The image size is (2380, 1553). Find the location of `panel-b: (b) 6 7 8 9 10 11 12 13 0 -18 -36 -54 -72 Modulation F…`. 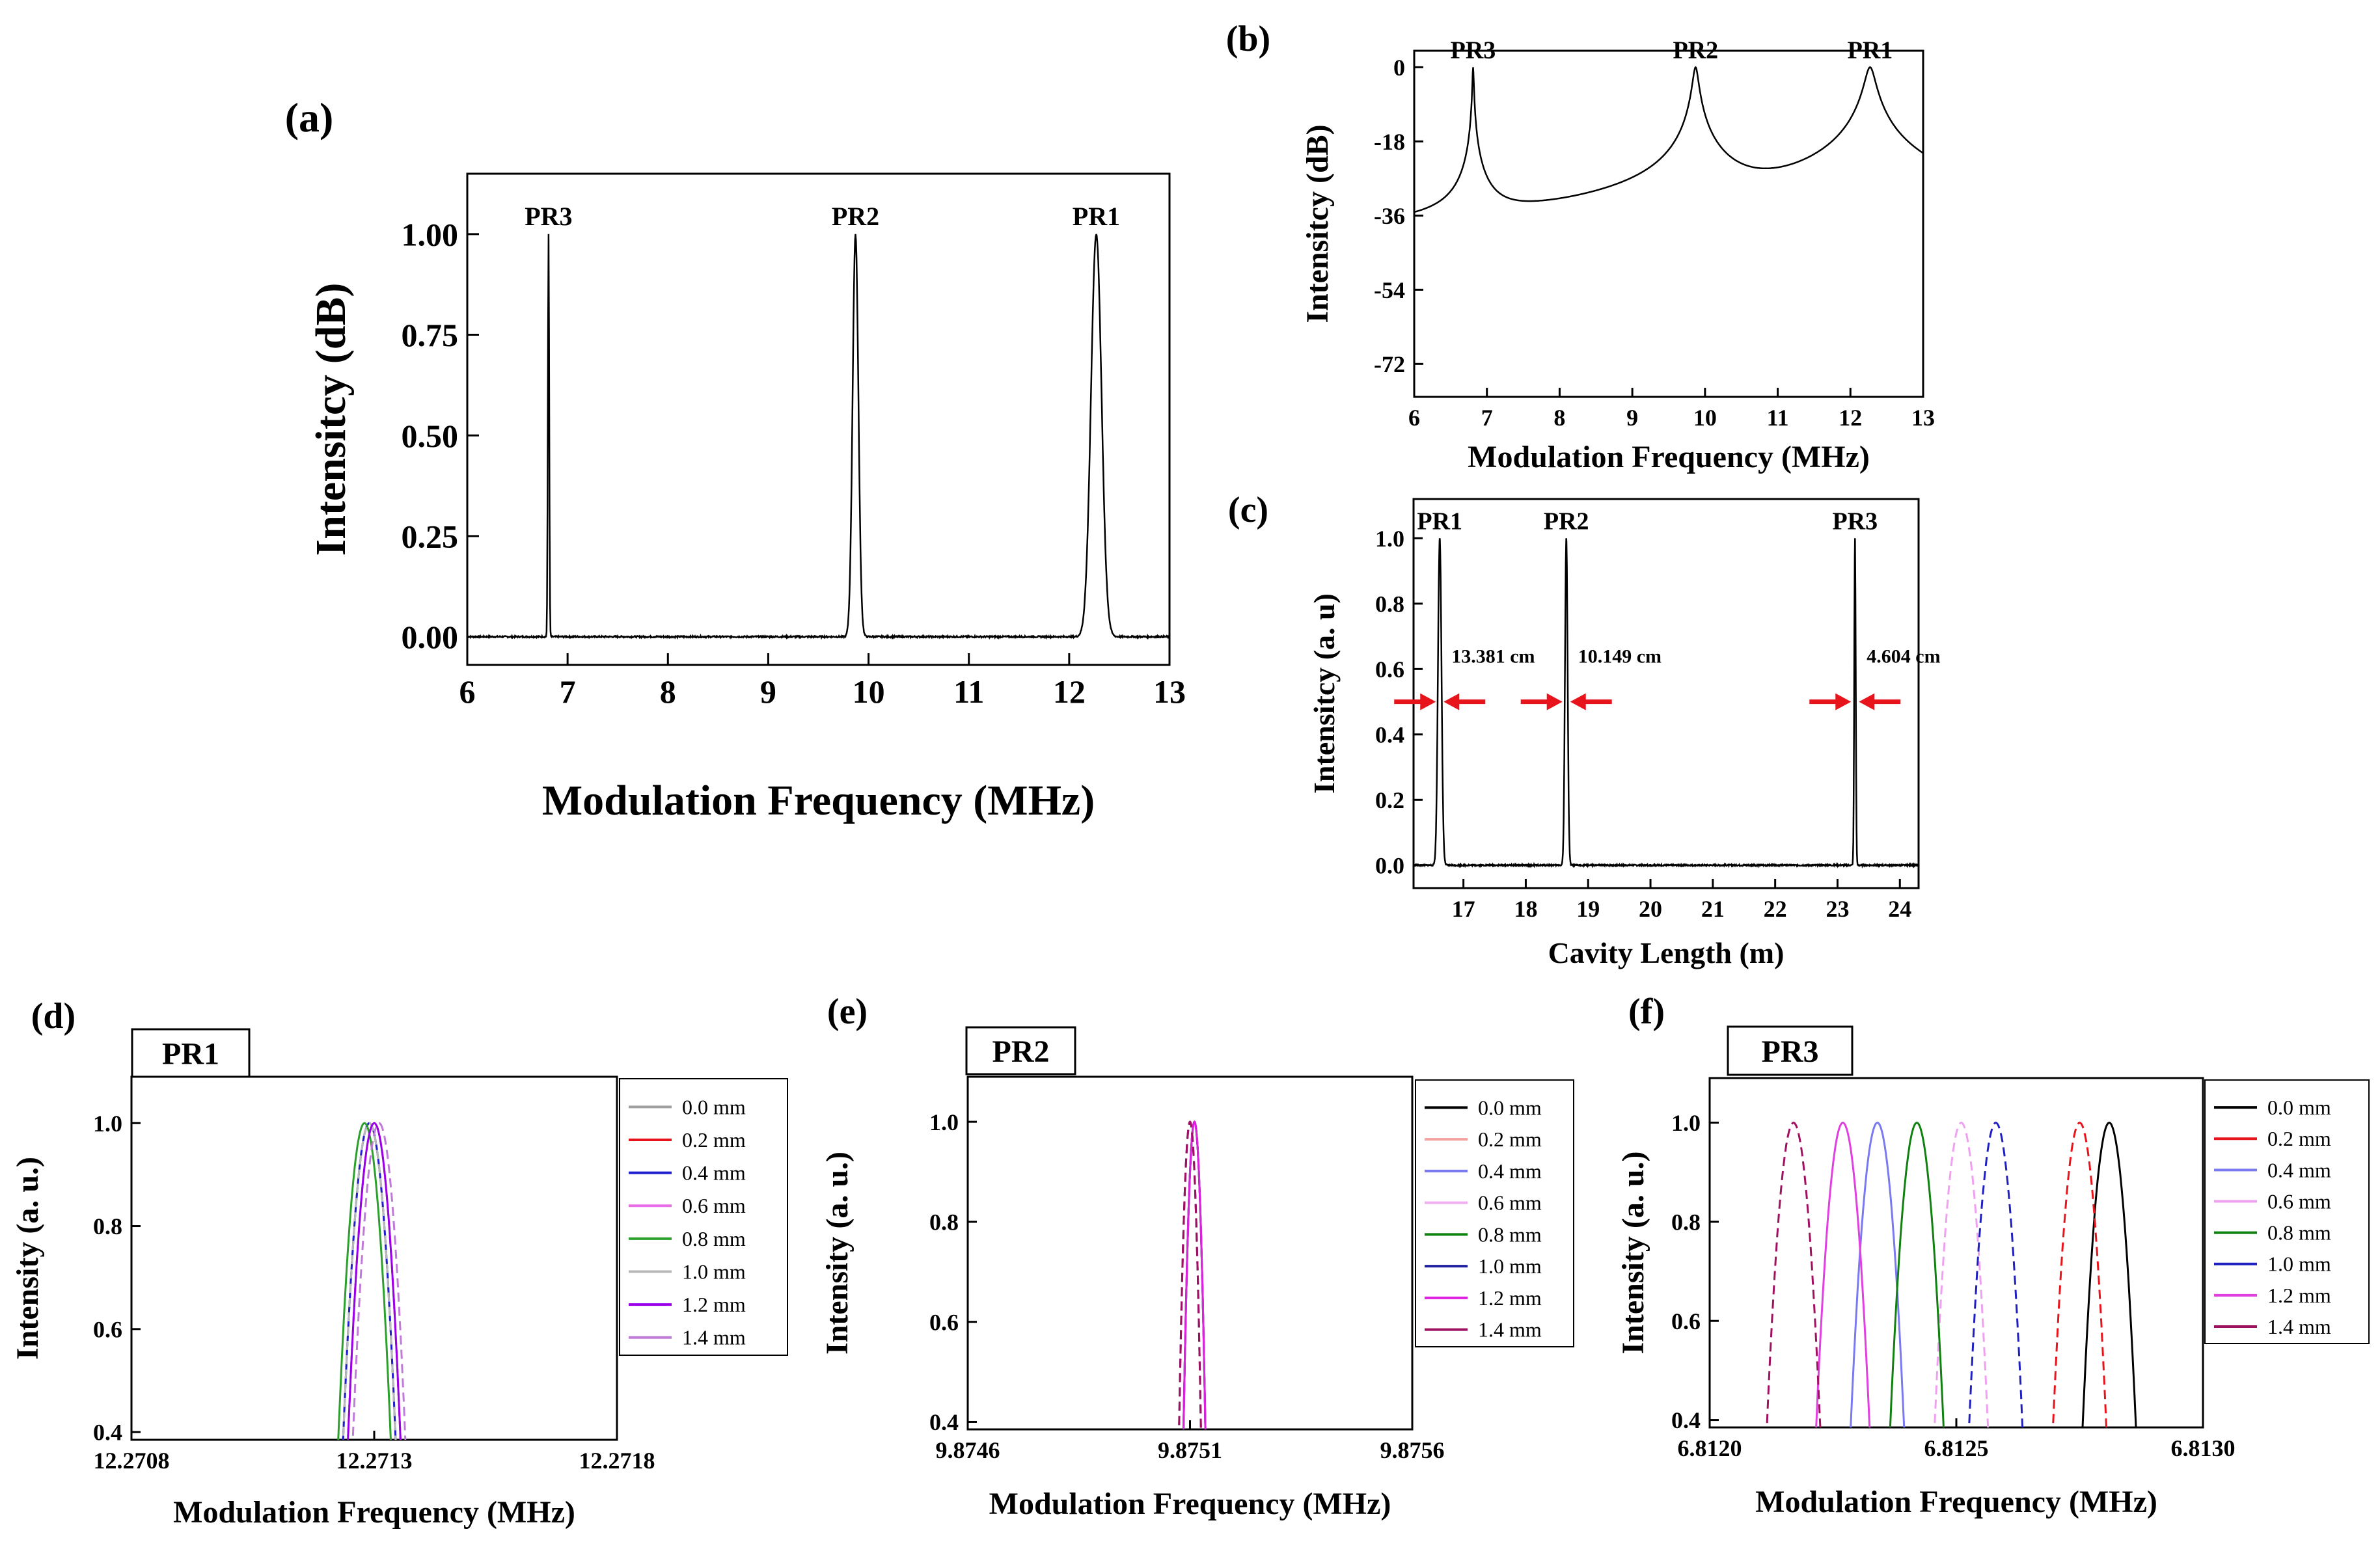

panel-b: (b) 6 7 8 9 10 11 12 13 0 -18 -36 -54 -72 Modulation F… is located at coordinates (1580, 246).